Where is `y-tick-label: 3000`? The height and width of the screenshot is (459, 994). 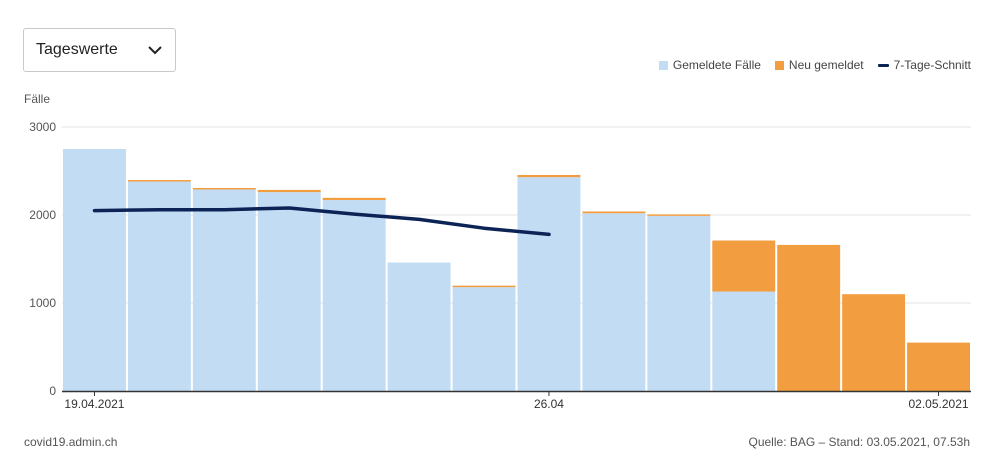
y-tick-label: 3000 is located at coordinates (42, 127).